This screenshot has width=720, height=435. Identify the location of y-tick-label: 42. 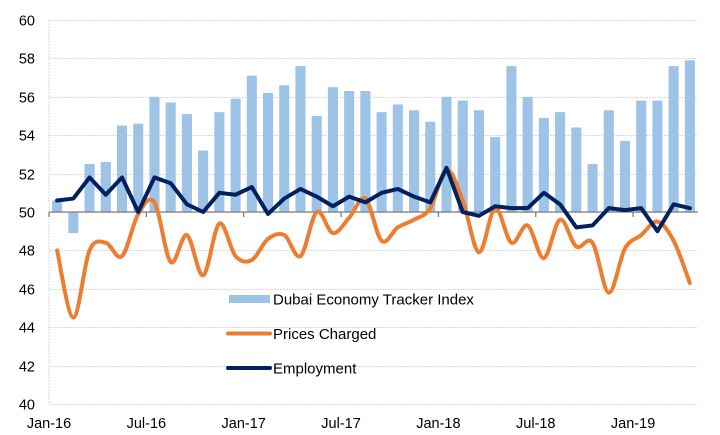
(27, 368).